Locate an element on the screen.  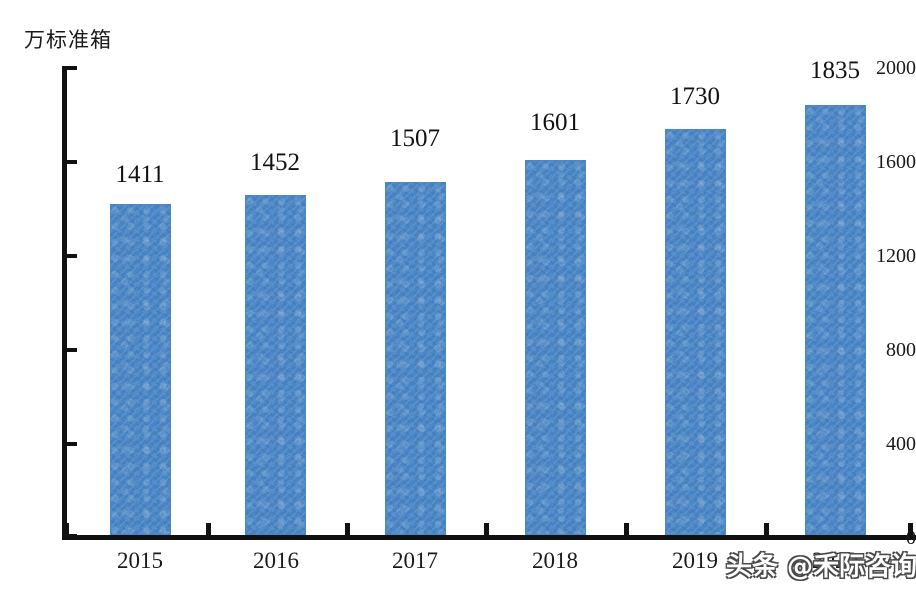
bar-2019 is located at coordinates (695, 332).